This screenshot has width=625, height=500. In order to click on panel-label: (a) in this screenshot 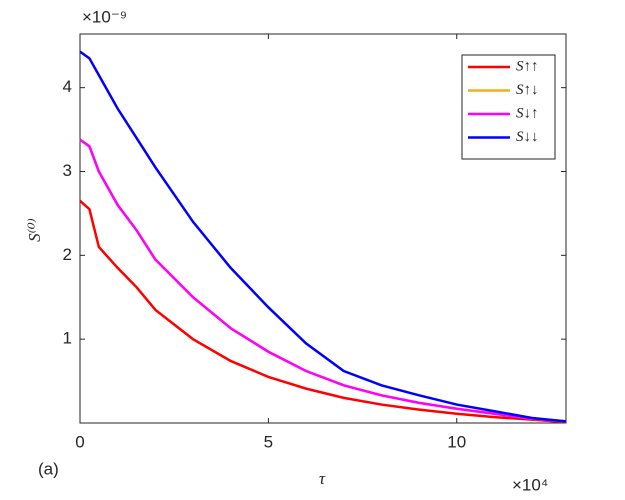, I will do `click(48, 468)`.